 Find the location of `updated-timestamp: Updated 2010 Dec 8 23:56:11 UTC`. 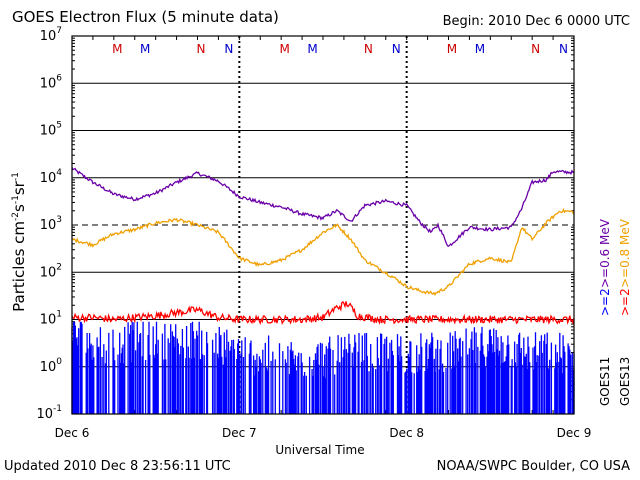

updated-timestamp: Updated 2010 Dec 8 23:56:11 UTC is located at coordinates (117, 466).